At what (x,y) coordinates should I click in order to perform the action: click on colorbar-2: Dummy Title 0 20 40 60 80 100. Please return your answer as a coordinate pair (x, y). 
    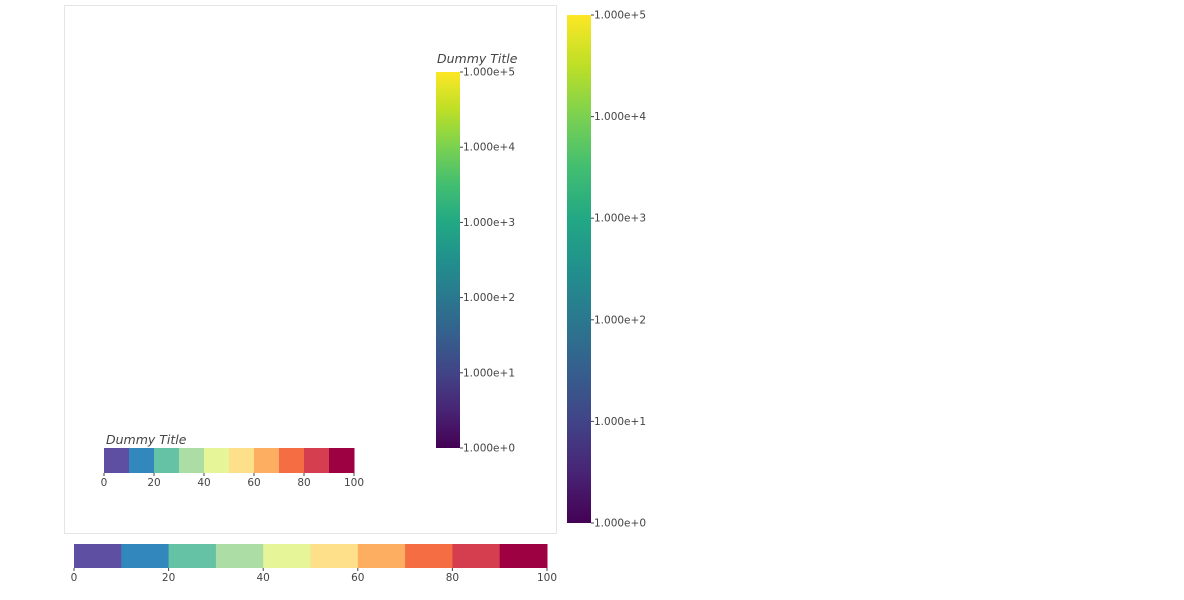
    Looking at the image, I should click on (232, 460).